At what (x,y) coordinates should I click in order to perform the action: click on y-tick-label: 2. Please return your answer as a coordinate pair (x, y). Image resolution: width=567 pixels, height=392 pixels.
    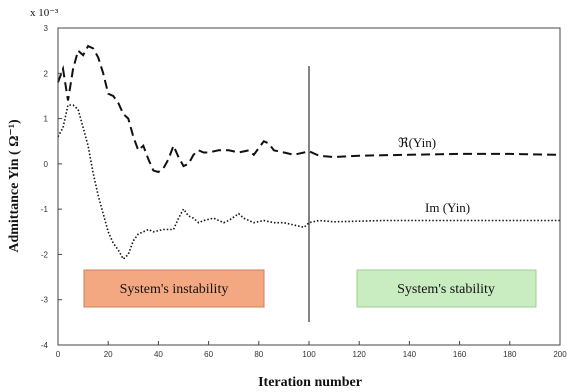
    Looking at the image, I should click on (46, 73).